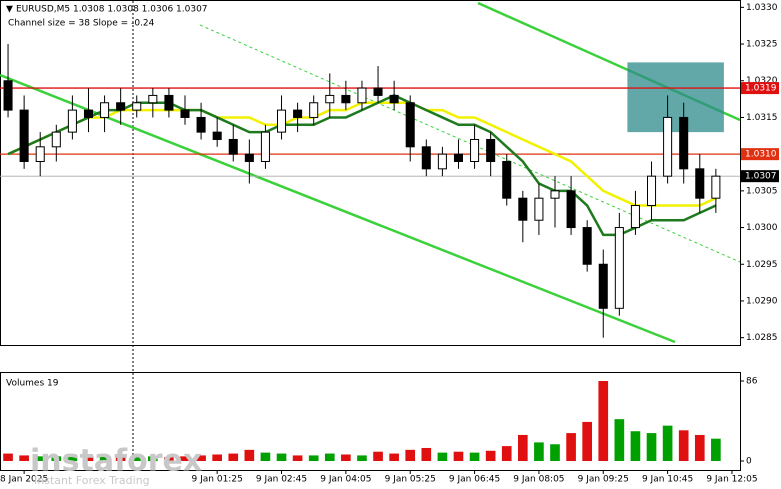 The width and height of the screenshot is (781, 489). What do you see at coordinates (762, 265) in the screenshot?
I see `y-tick-label: 1.0295` at bounding box center [762, 265].